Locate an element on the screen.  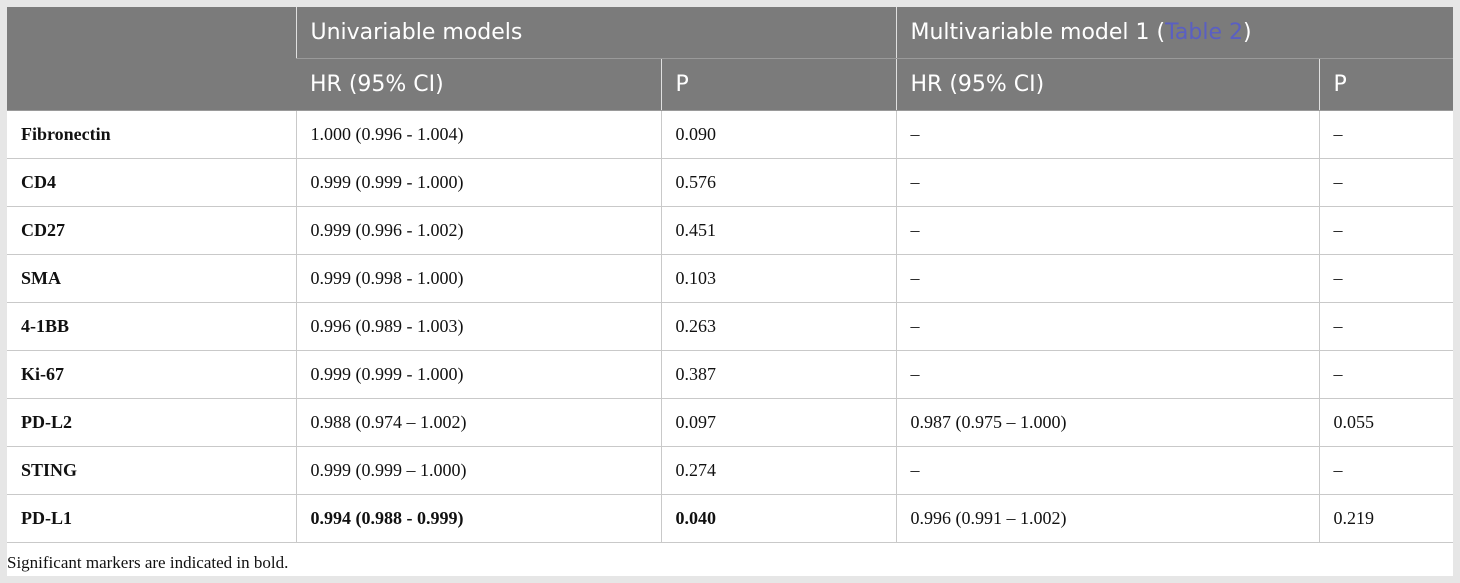
multi-hr-cell: 0.996 (0.991 – 1.002) is located at coordinates (1107, 518).